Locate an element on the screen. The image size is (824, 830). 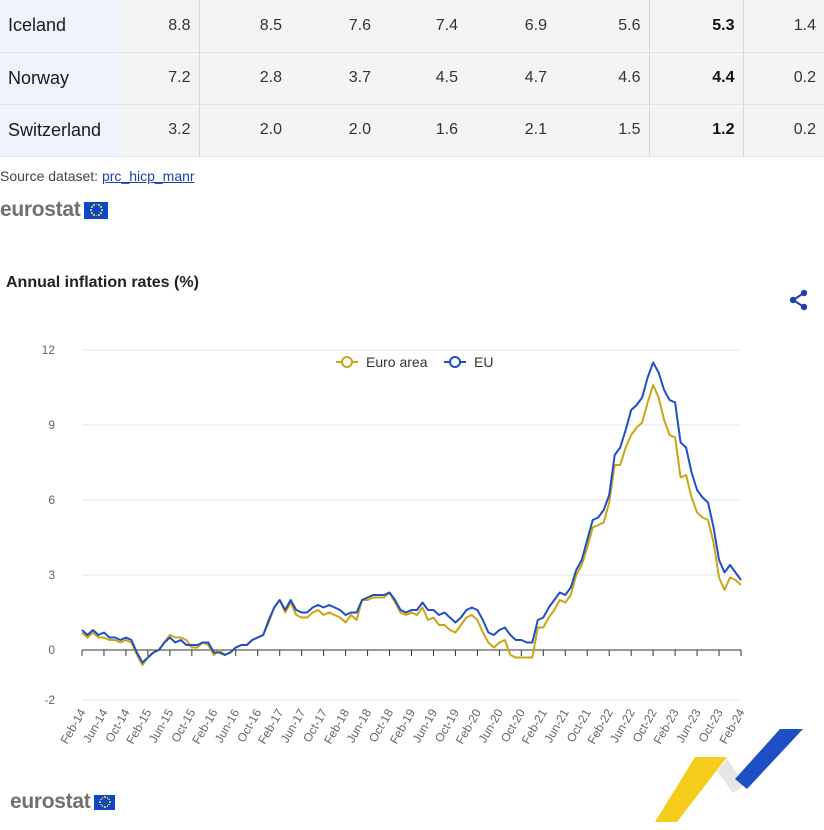
value-cell: 8.8 is located at coordinates (160, 26).